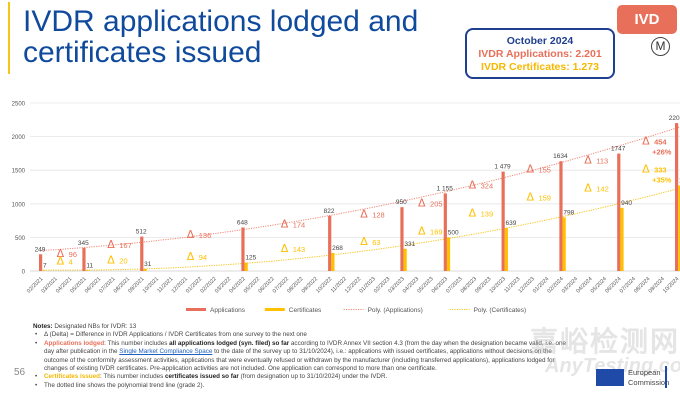 Image resolution: width=680 pixels, height=403 pixels. I want to click on data-label-certificates: 125, so click(250, 258).